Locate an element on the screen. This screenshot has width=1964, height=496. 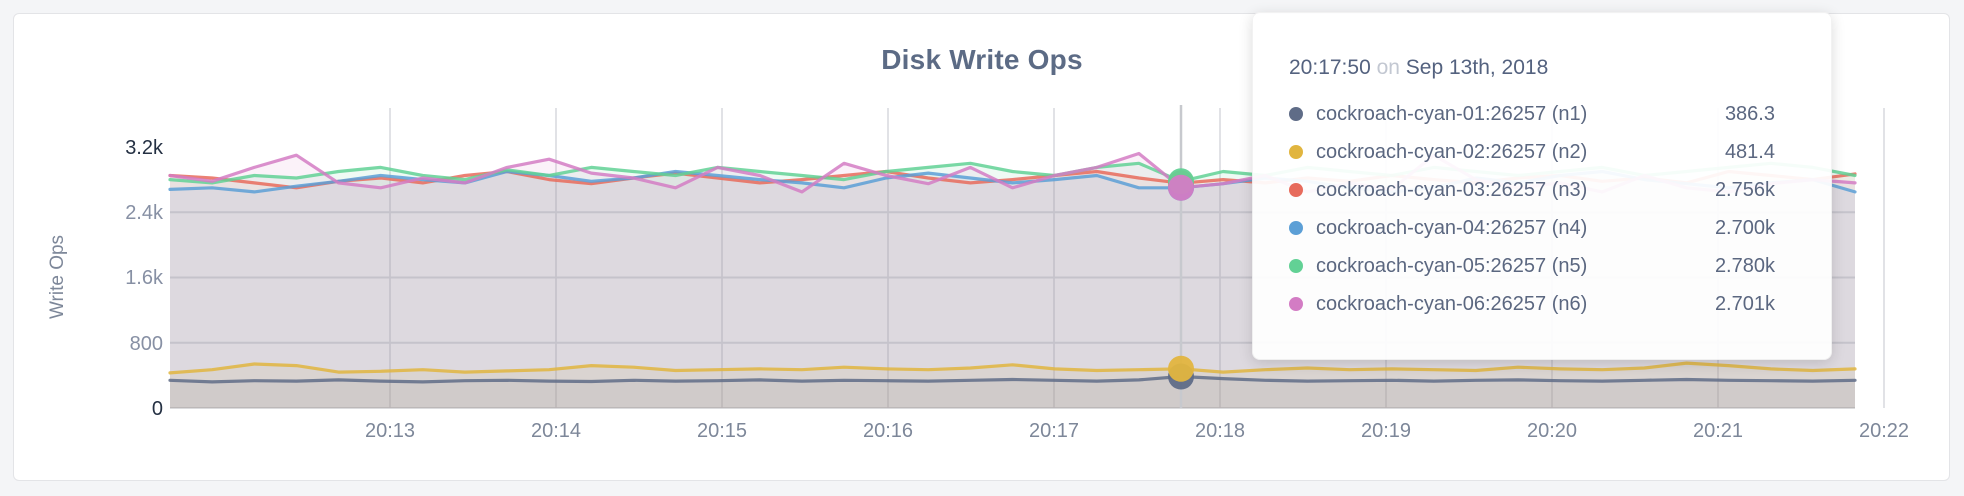
series-area-n2 is located at coordinates (1012, 385).